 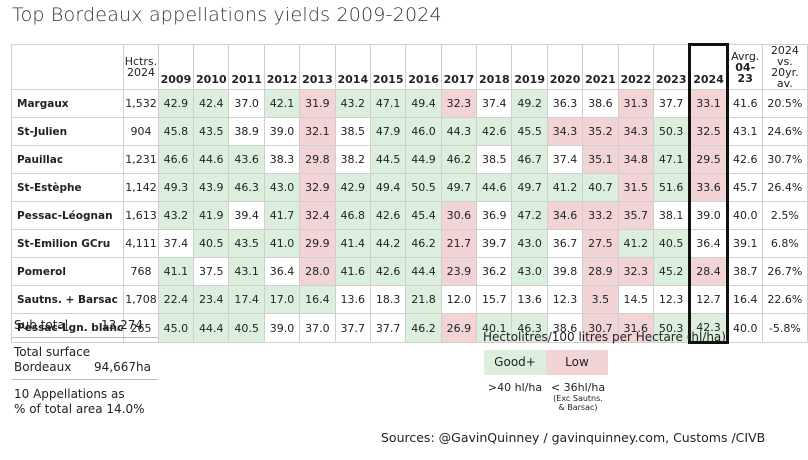 What do you see at coordinates (459, 299) in the screenshot?
I see `yield-cell: 12.0` at bounding box center [459, 299].